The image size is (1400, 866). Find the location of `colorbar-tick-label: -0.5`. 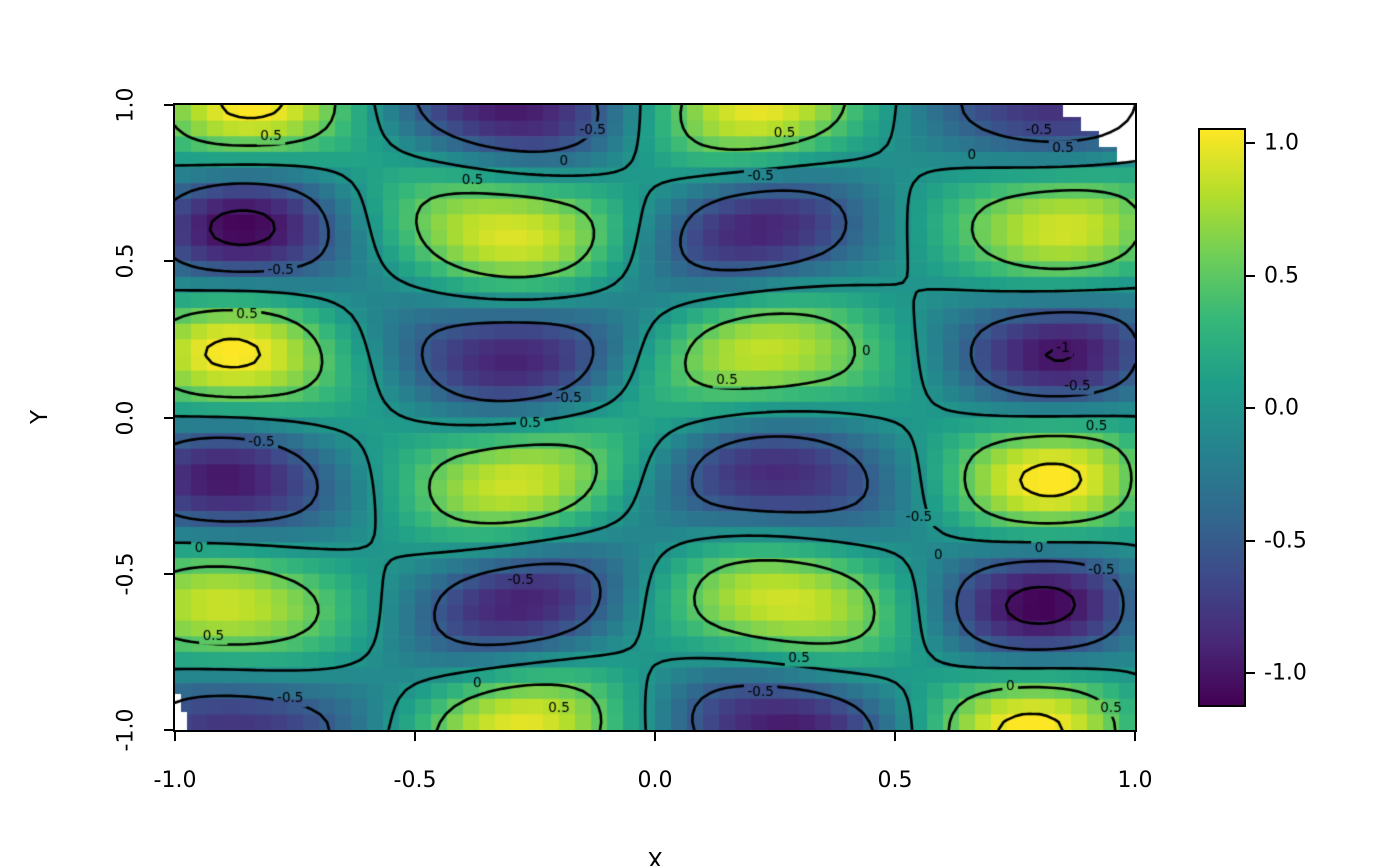

colorbar-tick-label: -0.5 is located at coordinates (1285, 541).